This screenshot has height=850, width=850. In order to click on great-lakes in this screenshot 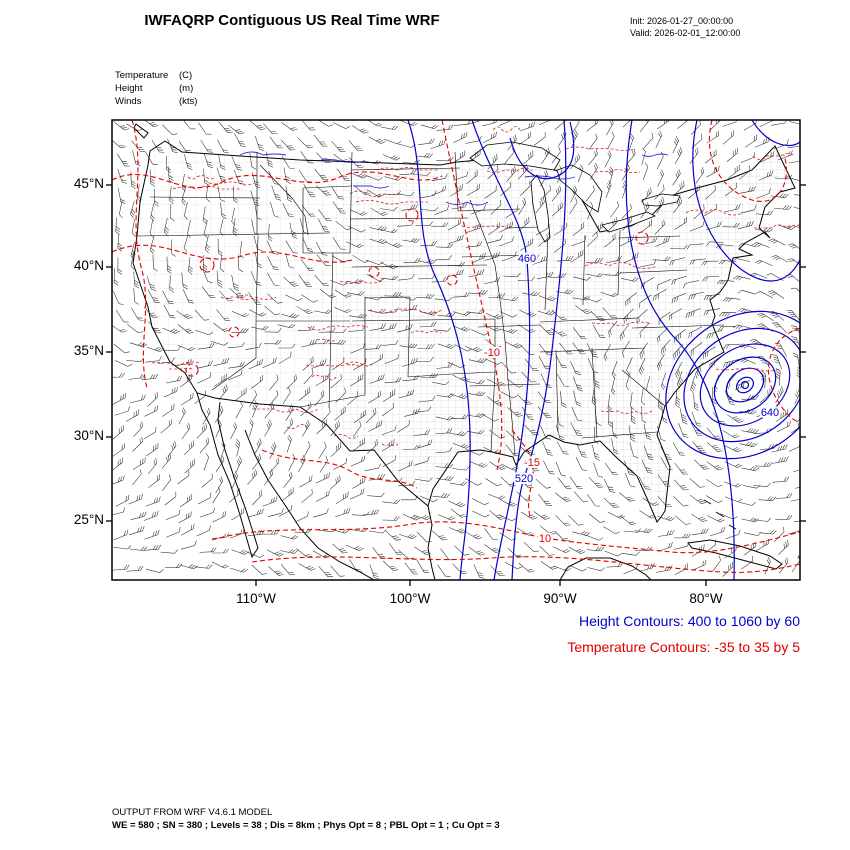, I will do `click(575, 192)`.